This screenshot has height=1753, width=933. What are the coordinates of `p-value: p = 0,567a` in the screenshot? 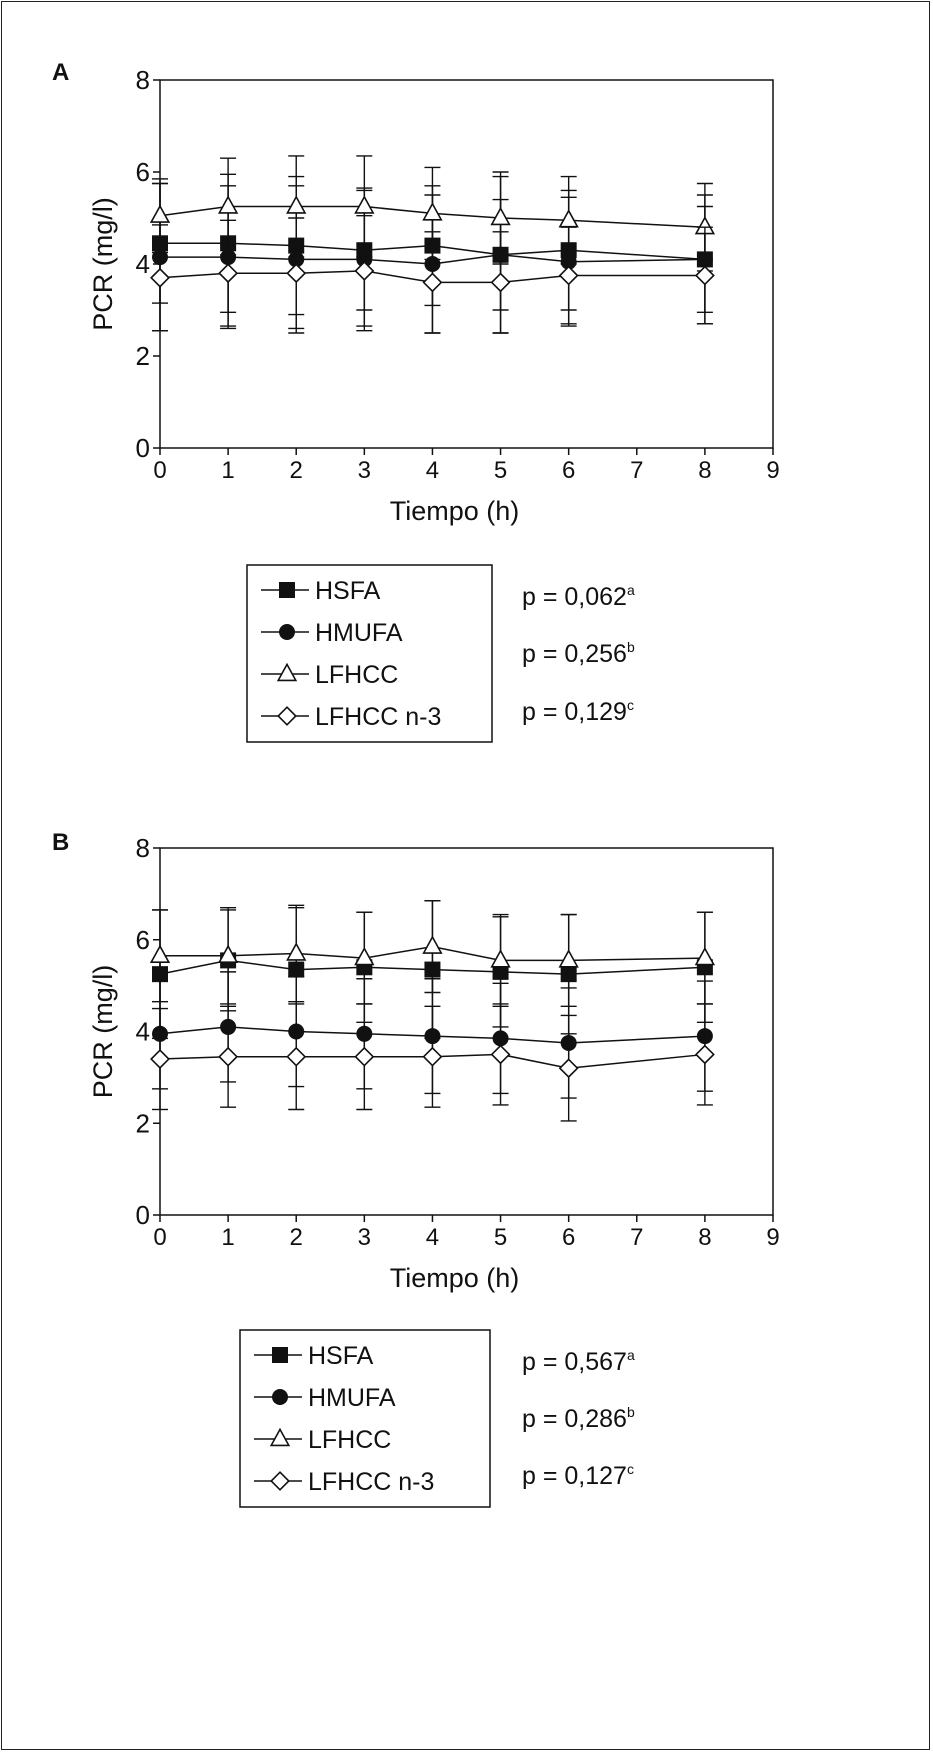 It's located at (578, 1361).